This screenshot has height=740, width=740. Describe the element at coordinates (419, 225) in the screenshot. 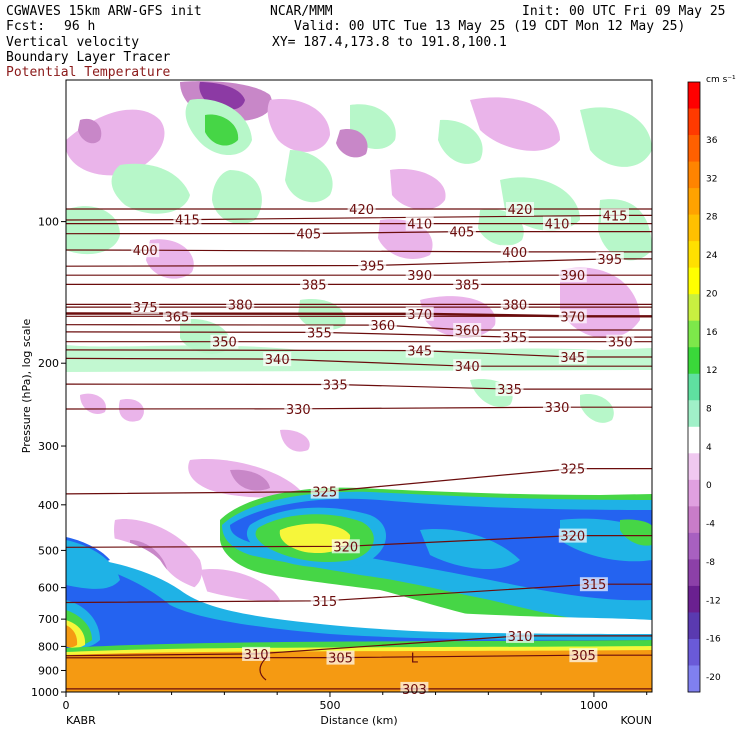

I see `isentrope-label: 410` at that location.